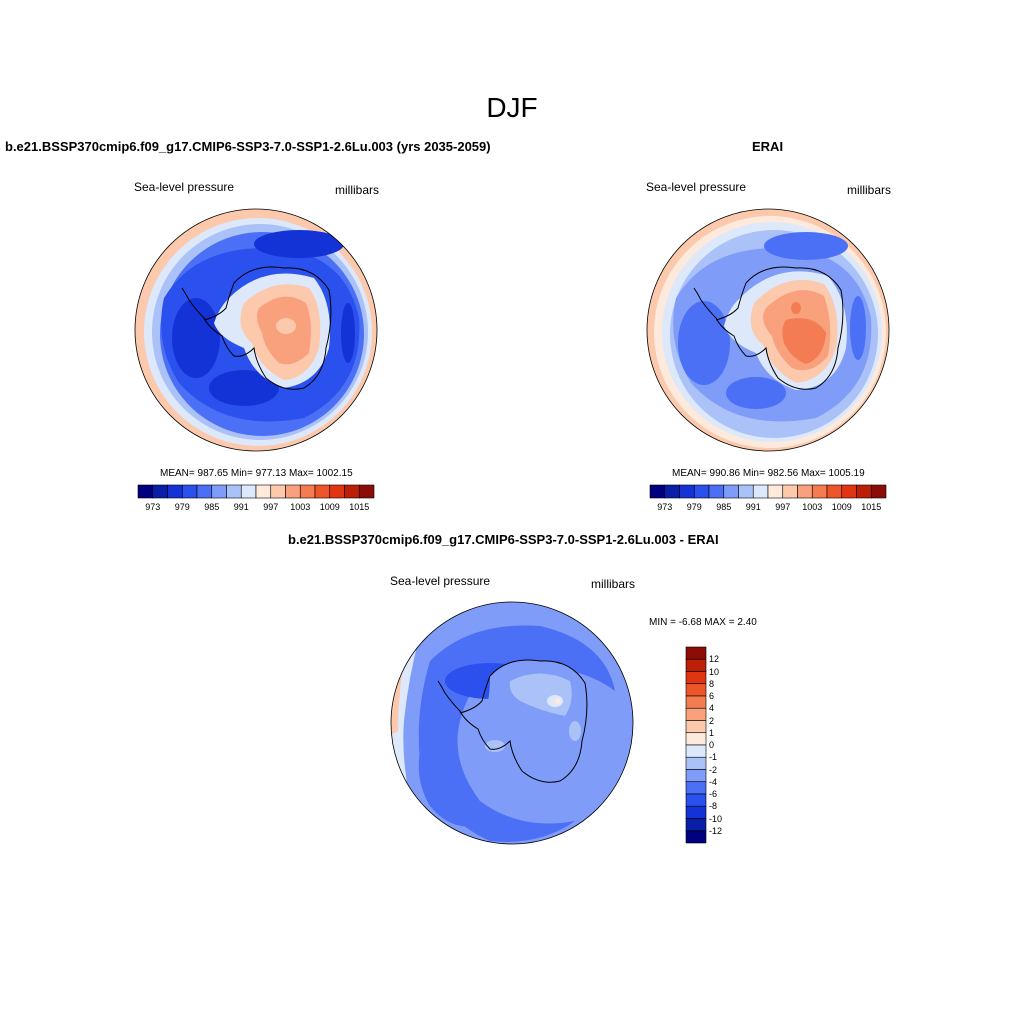 The width and height of the screenshot is (1024, 1024). What do you see at coordinates (357, 190) in the screenshot?
I see `model-units-label: millibars` at bounding box center [357, 190].